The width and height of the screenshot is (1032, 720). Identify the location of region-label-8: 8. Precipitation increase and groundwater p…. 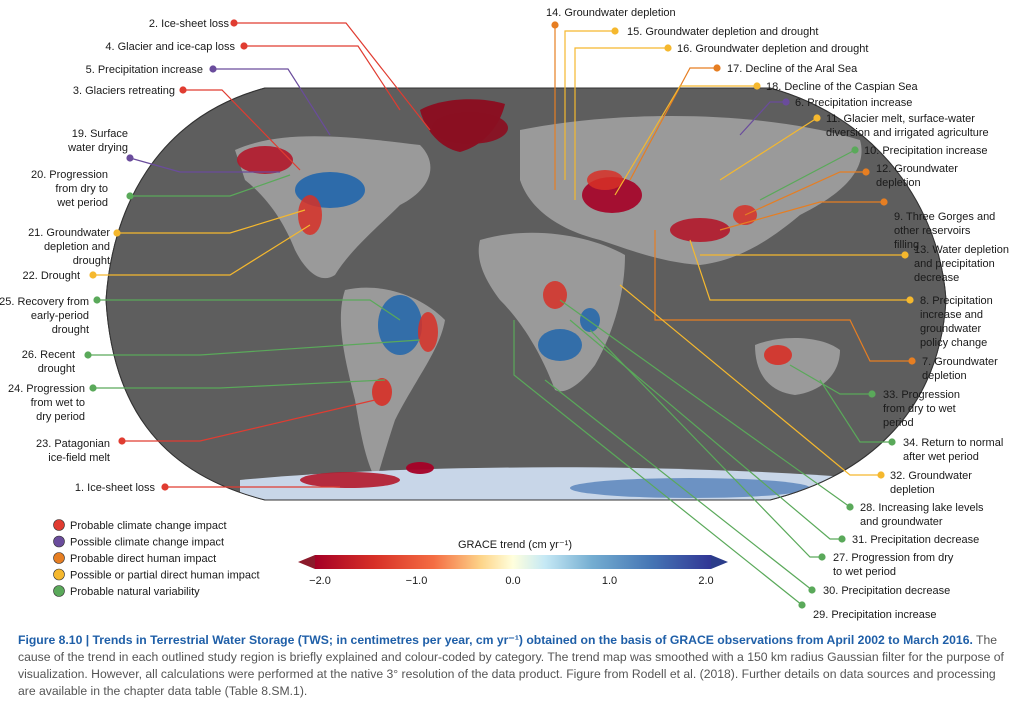
(956, 322).